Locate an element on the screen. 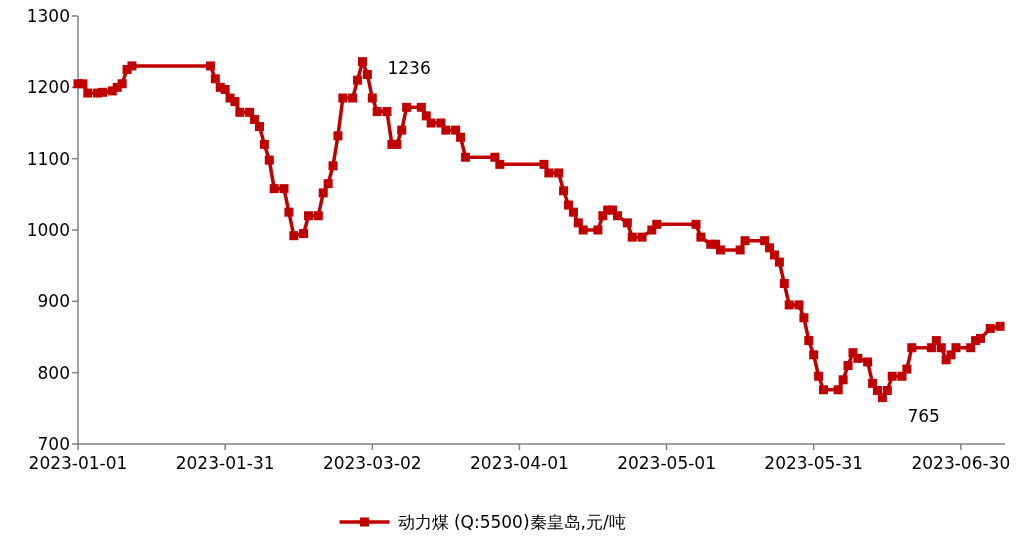 The height and width of the screenshot is (536, 1019). y-tick-label: 700 is located at coordinates (53, 444).